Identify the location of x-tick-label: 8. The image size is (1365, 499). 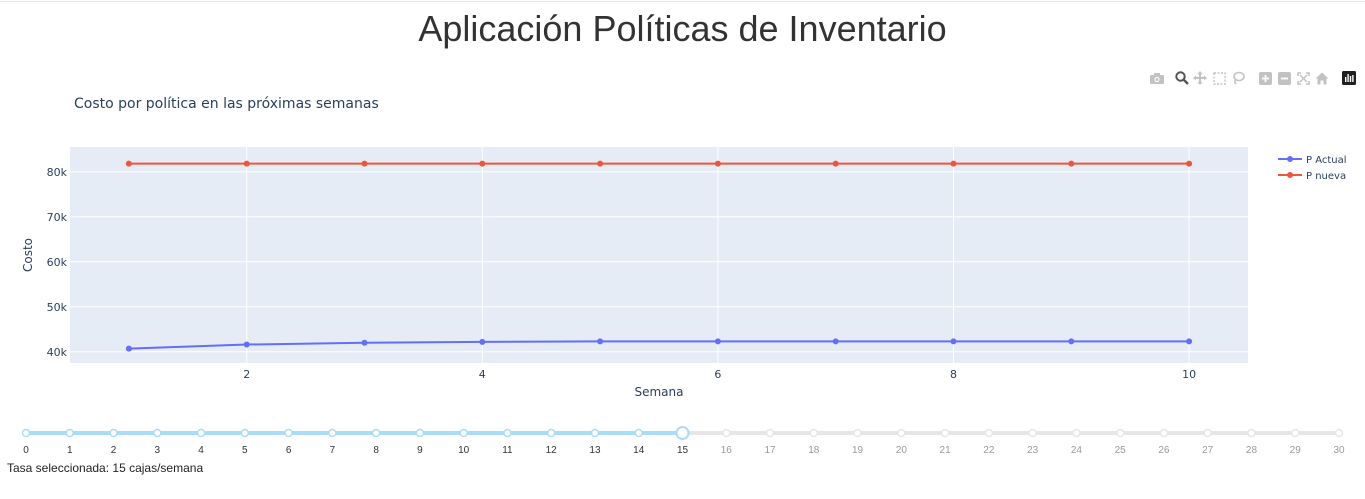
(953, 374).